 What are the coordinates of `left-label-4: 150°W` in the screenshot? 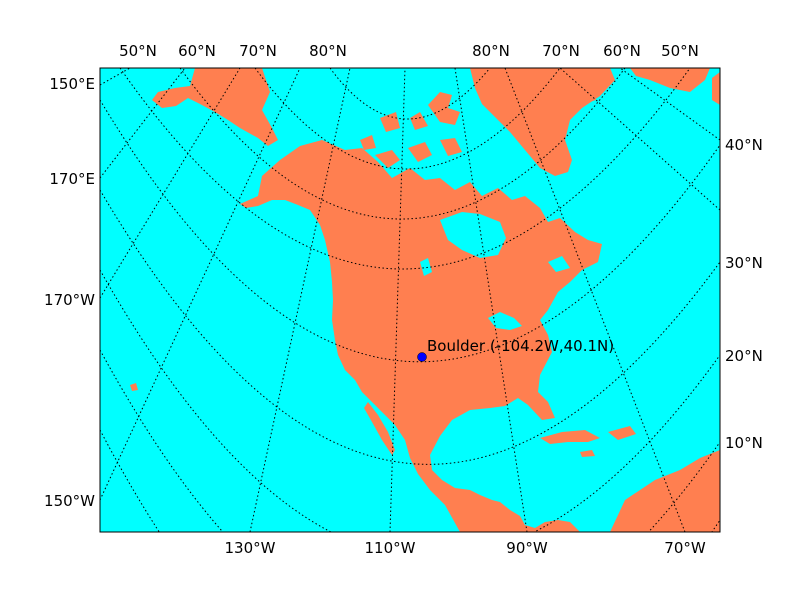 It's located at (69, 501).